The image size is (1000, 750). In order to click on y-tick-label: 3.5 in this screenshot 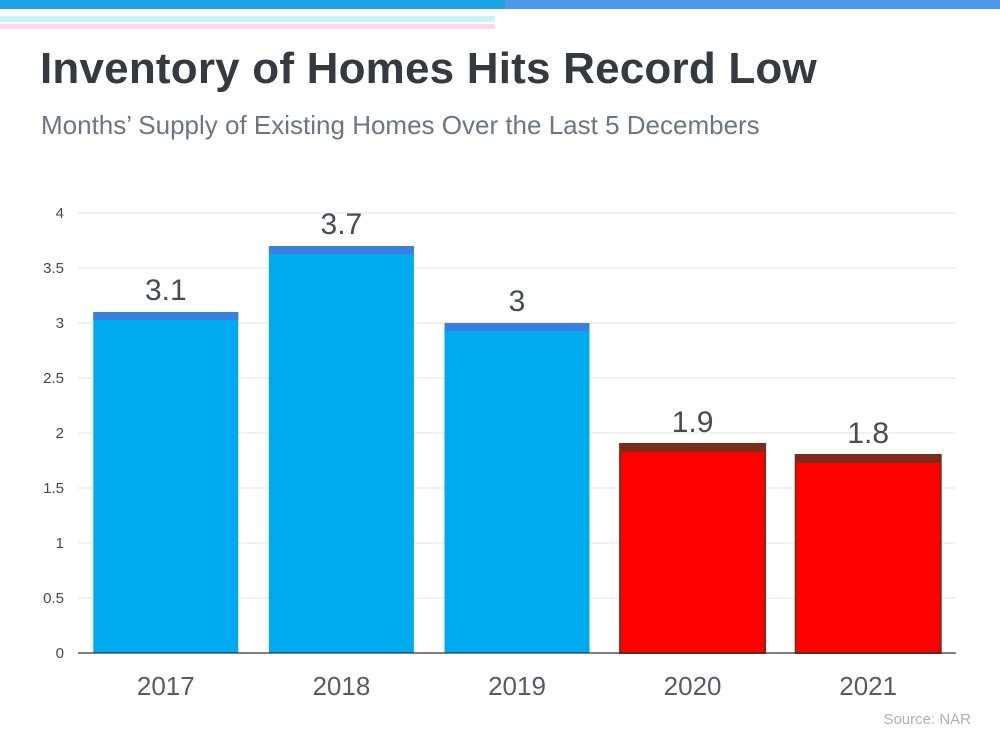, I will do `click(53, 268)`.